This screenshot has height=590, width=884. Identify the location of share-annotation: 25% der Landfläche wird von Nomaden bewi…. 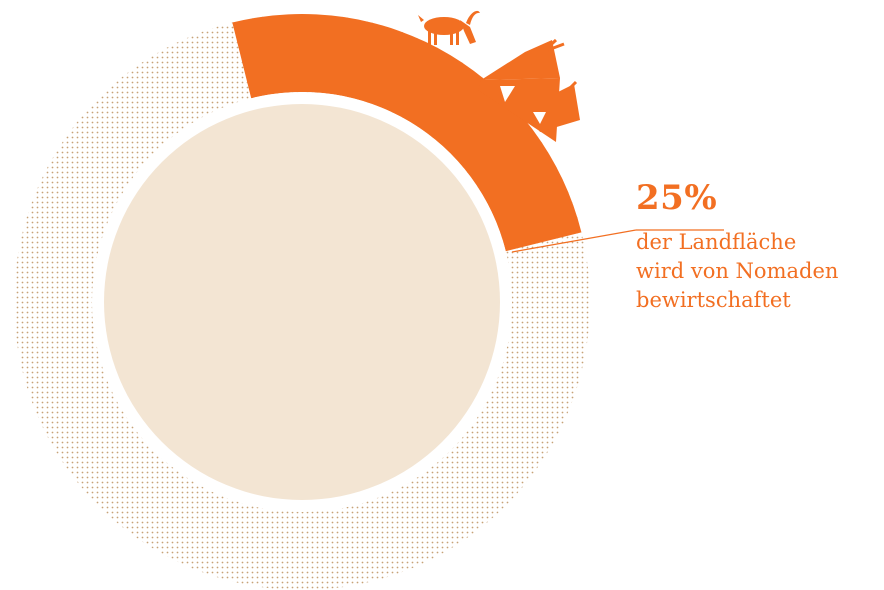
(737, 246).